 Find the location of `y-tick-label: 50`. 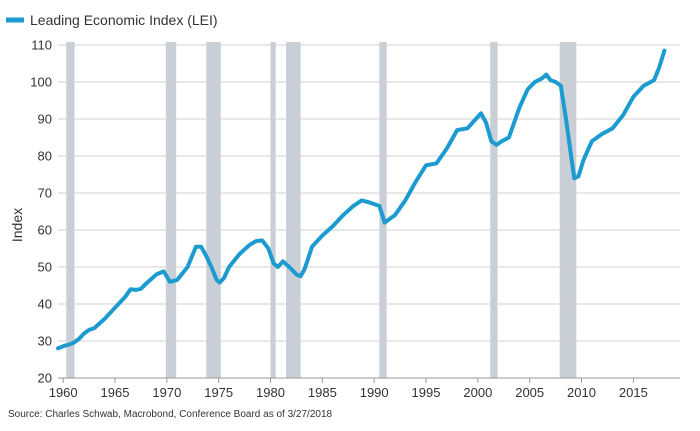

y-tick-label: 50 is located at coordinates (45, 267).